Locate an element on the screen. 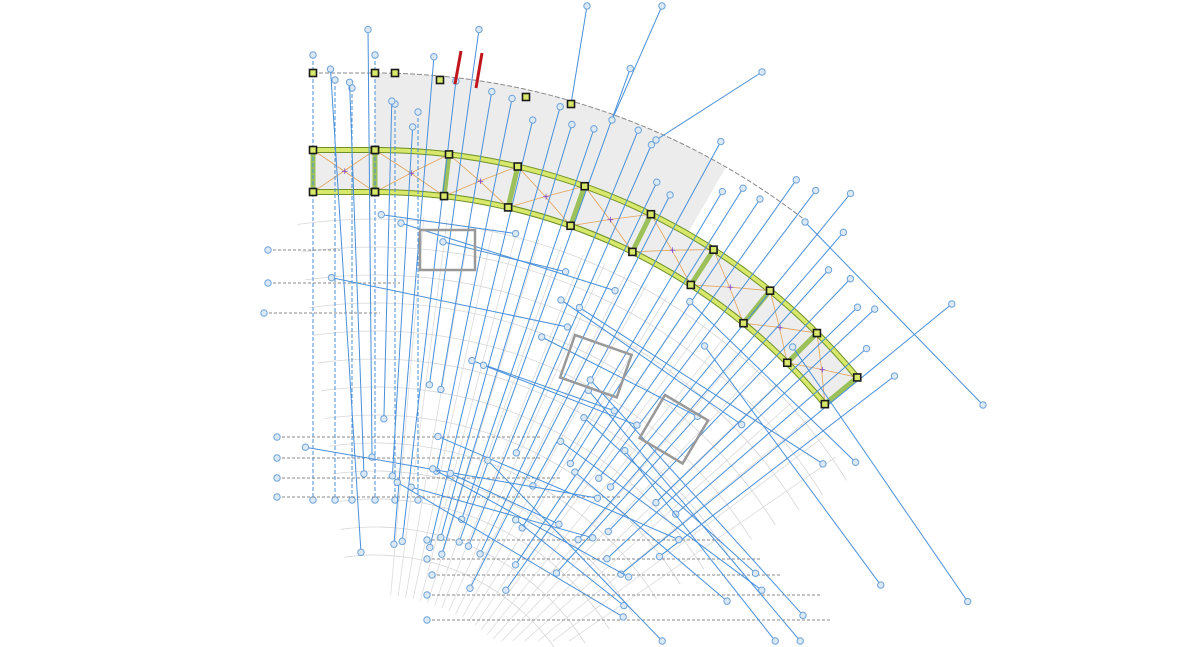  core-wall is located at coordinates (447, 250).